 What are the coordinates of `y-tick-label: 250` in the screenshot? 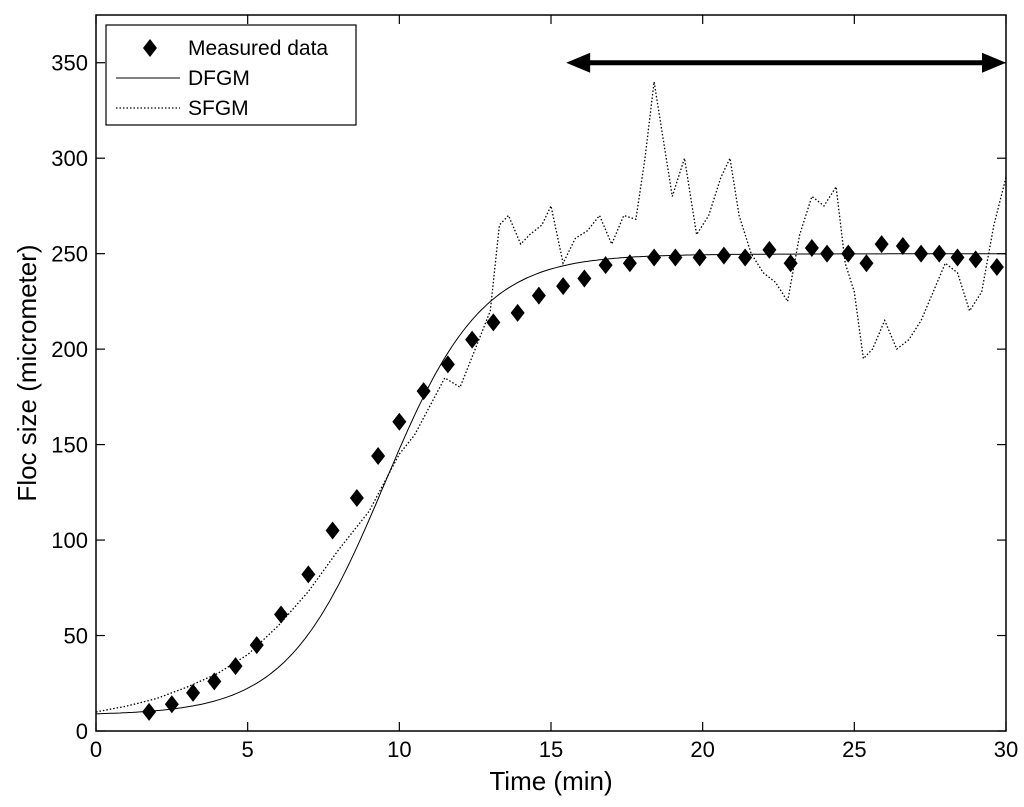 It's located at (69, 254).